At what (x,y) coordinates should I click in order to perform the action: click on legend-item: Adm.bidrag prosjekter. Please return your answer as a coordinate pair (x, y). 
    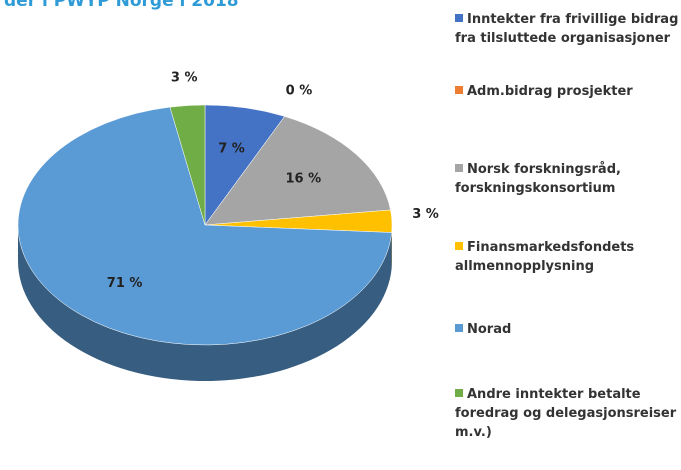
    Looking at the image, I should click on (567, 91).